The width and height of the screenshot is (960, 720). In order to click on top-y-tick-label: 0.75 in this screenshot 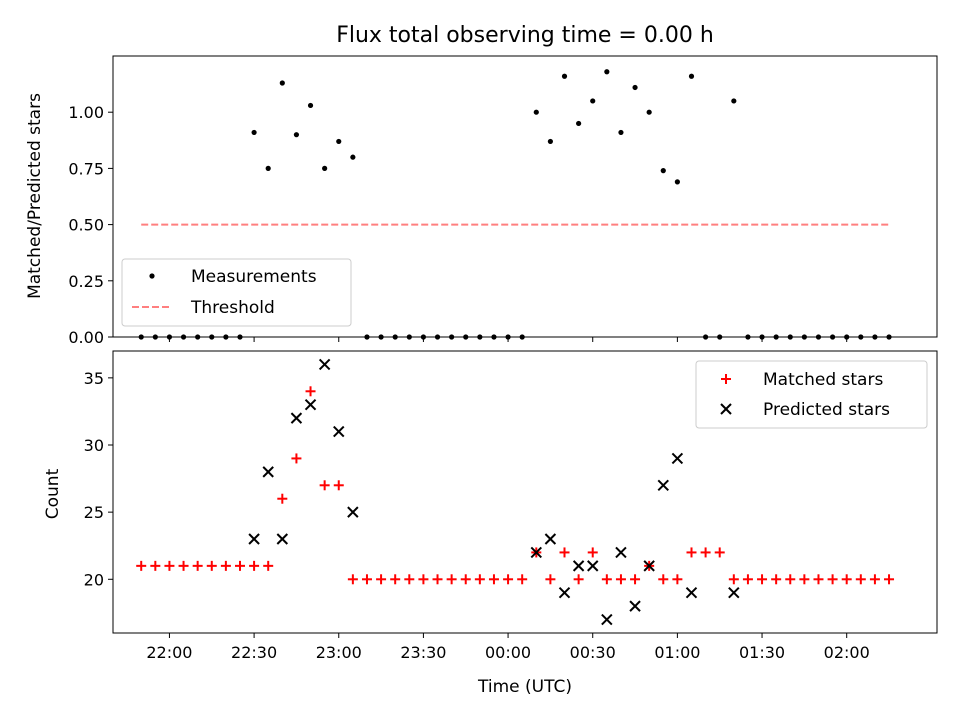, I will do `click(86, 168)`.